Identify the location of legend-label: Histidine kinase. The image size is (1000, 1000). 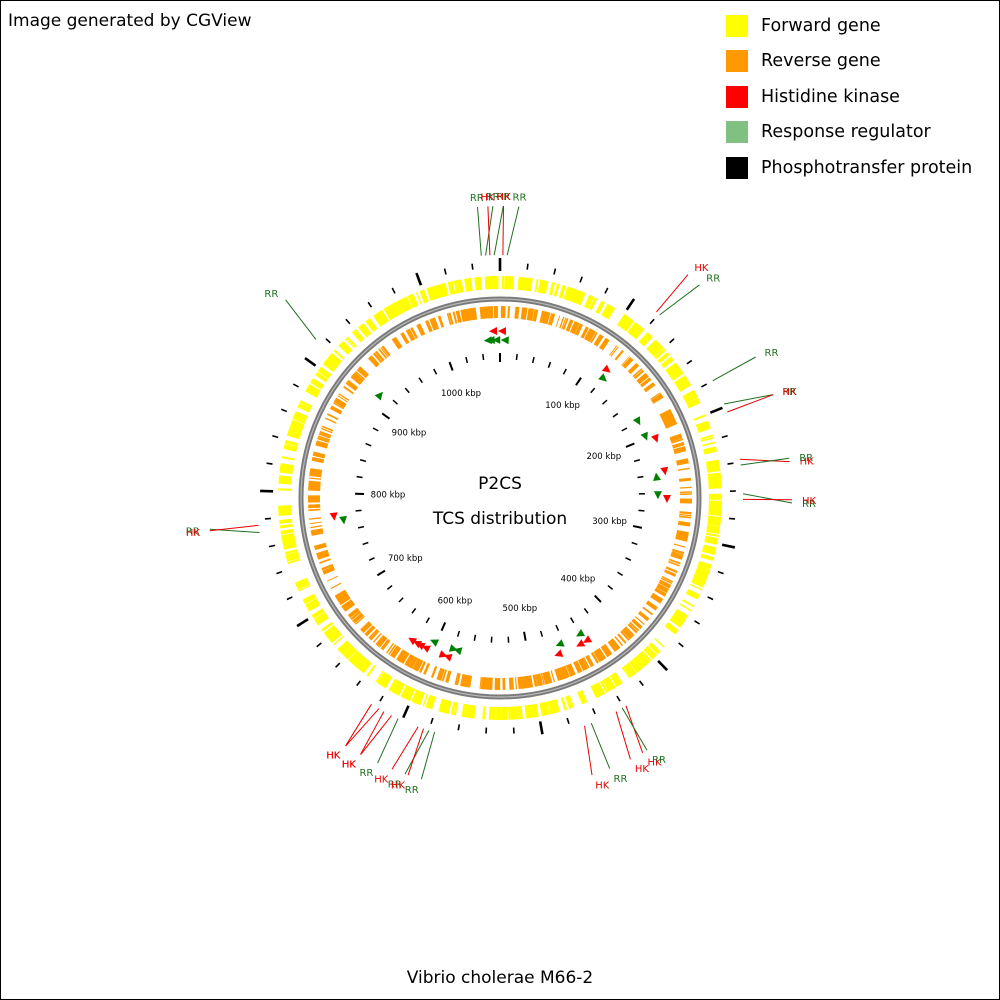
(830, 96).